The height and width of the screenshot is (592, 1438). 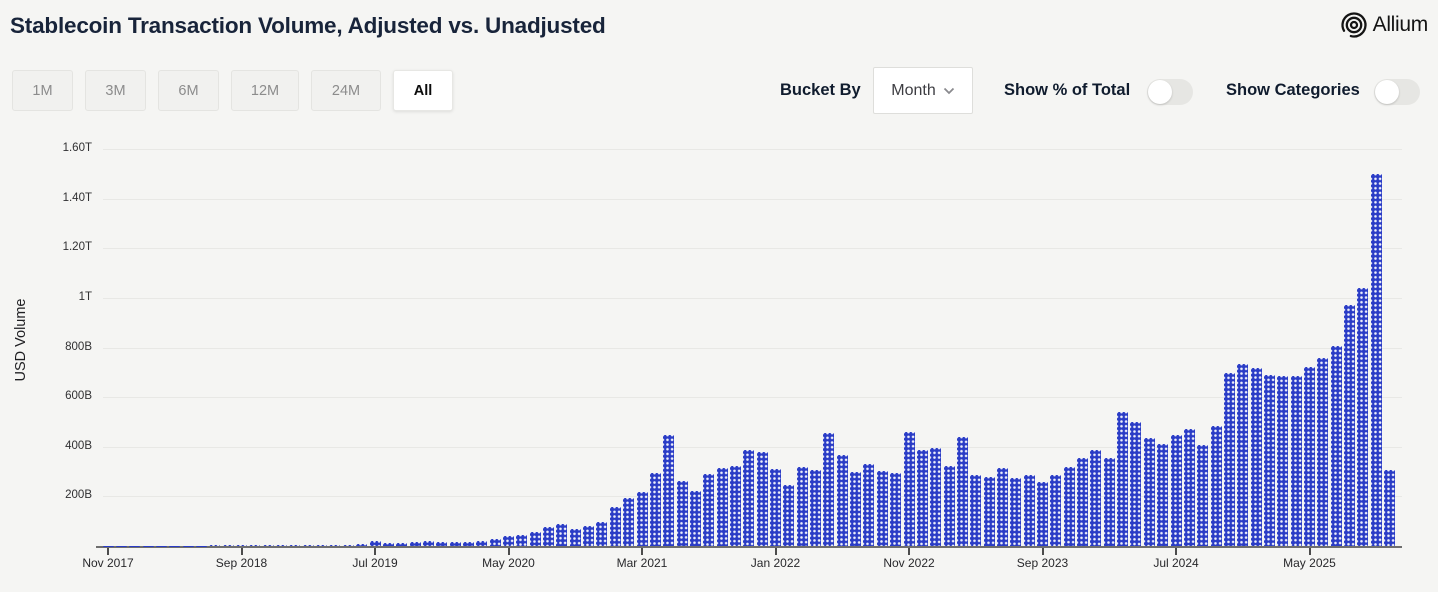 What do you see at coordinates (1269, 460) in the screenshot?
I see `bar-feb-2025` at bounding box center [1269, 460].